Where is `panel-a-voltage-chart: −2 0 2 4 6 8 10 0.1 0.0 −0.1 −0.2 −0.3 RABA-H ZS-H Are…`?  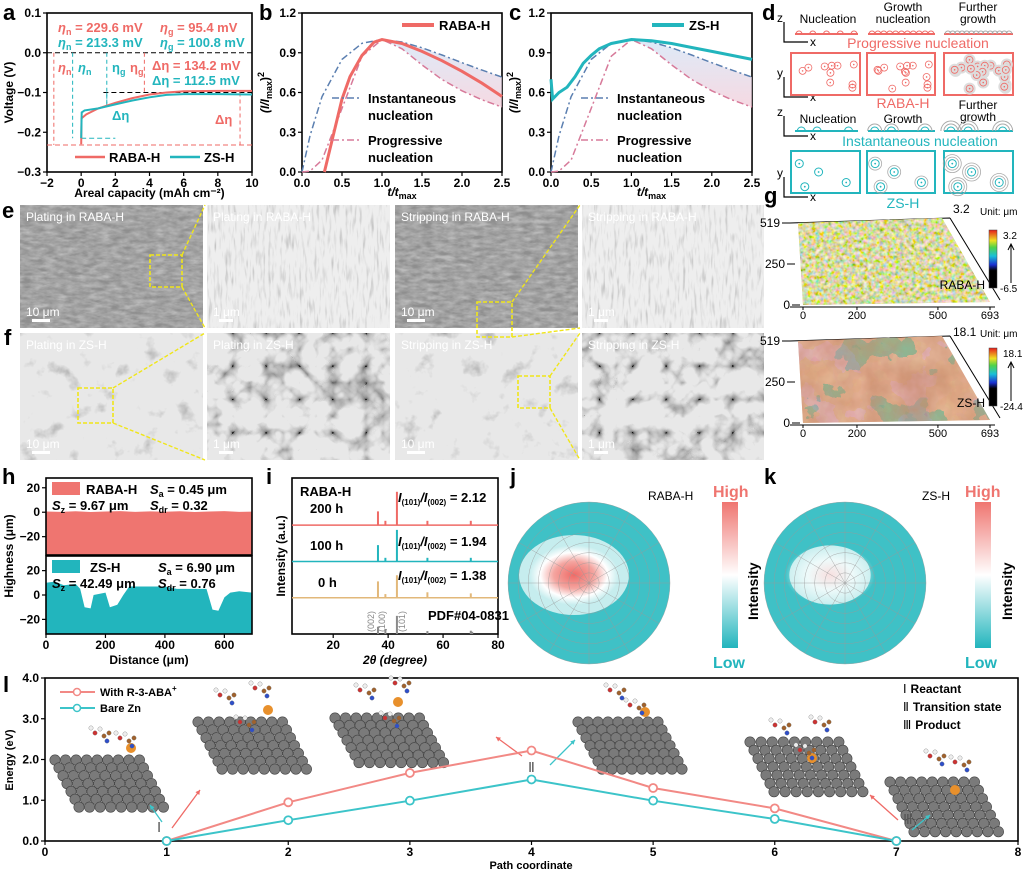
panel-a-voltage-chart: −2 0 2 4 6 8 10 0.1 0.0 −0.1 −0.2 −0.3 RABA-H ZS-H Are… is located at coordinates (130, 103).